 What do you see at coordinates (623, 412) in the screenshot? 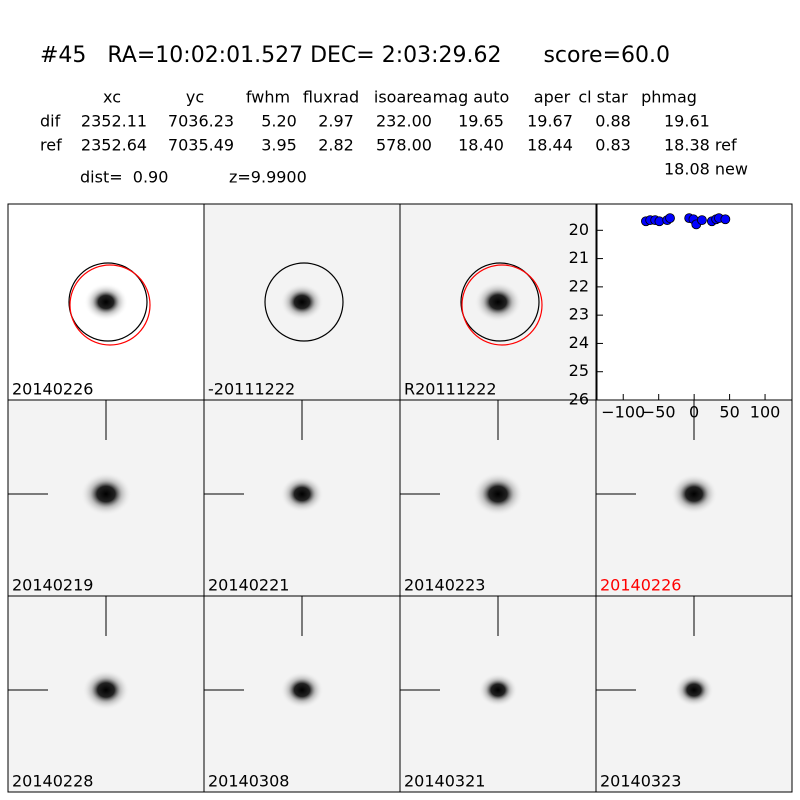
I see `x-tick-label: −100` at bounding box center [623, 412].